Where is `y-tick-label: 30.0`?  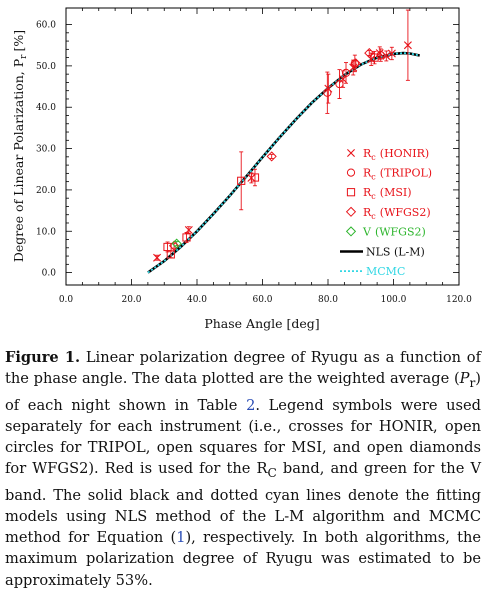
y-tick-label: 30.0 is located at coordinates (46, 150).